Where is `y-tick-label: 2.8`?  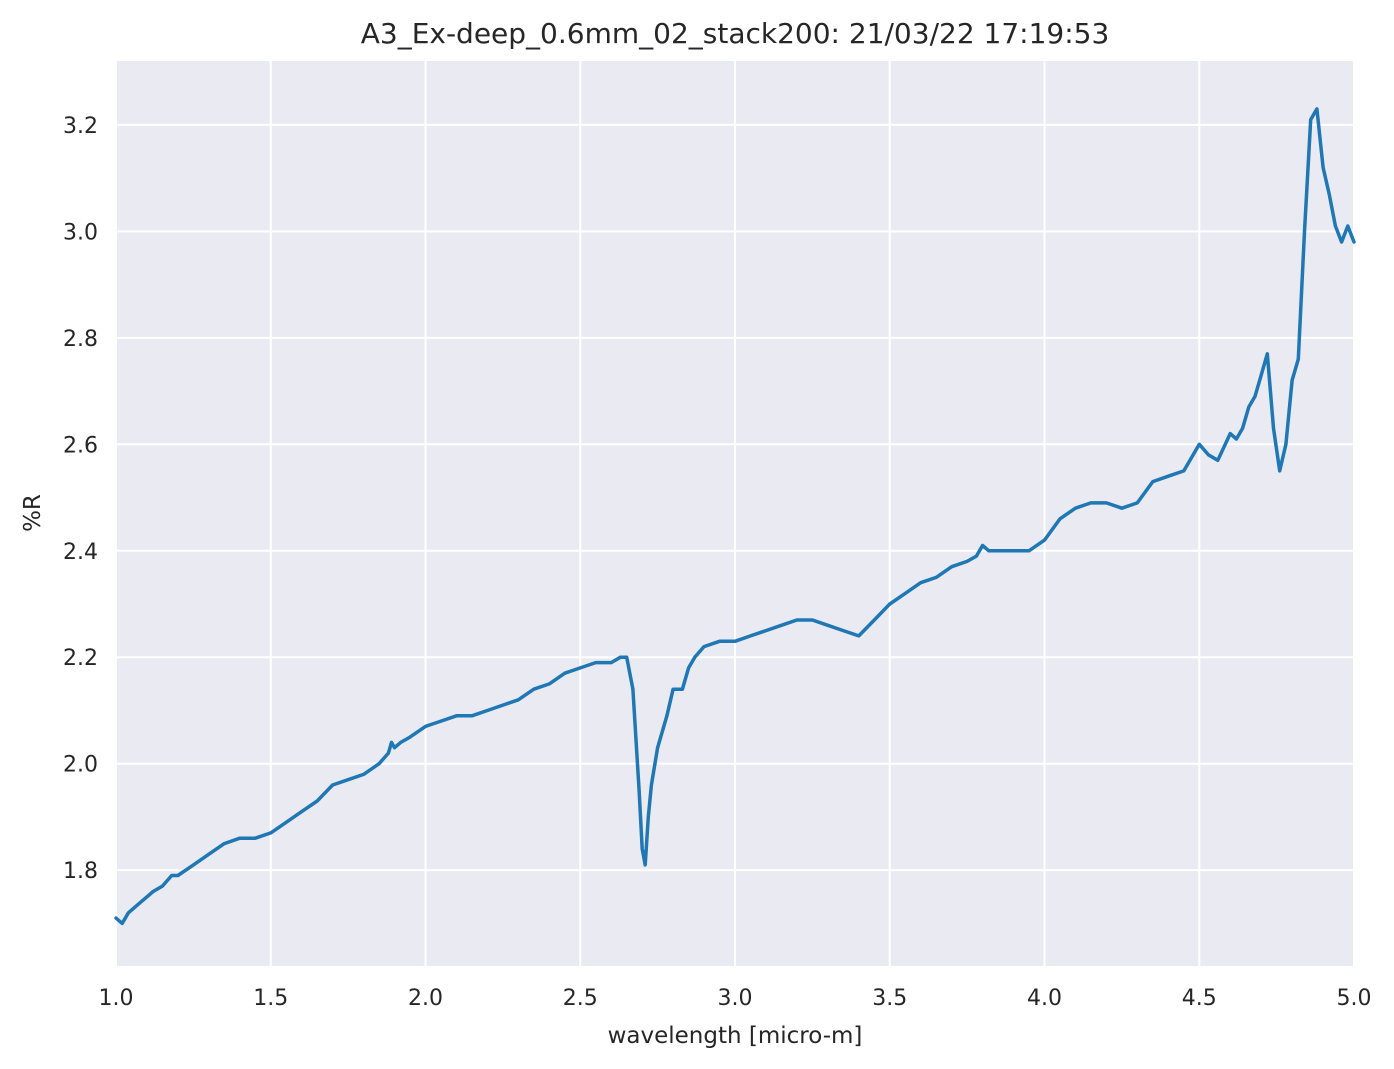 y-tick-label: 2.8 is located at coordinates (80, 339).